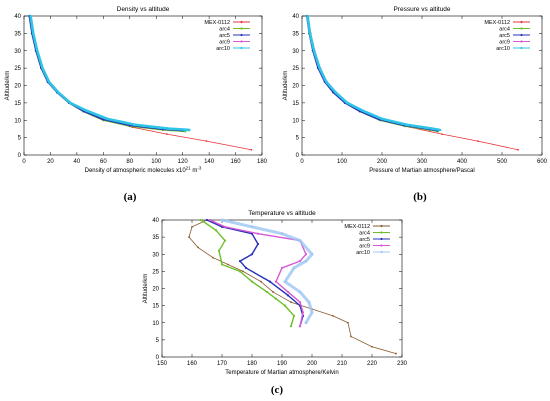 The width and height of the screenshot is (550, 401). What do you see at coordinates (286, 86) in the screenshot?
I see `y-axis-label: Altitude/km` at bounding box center [286, 86].